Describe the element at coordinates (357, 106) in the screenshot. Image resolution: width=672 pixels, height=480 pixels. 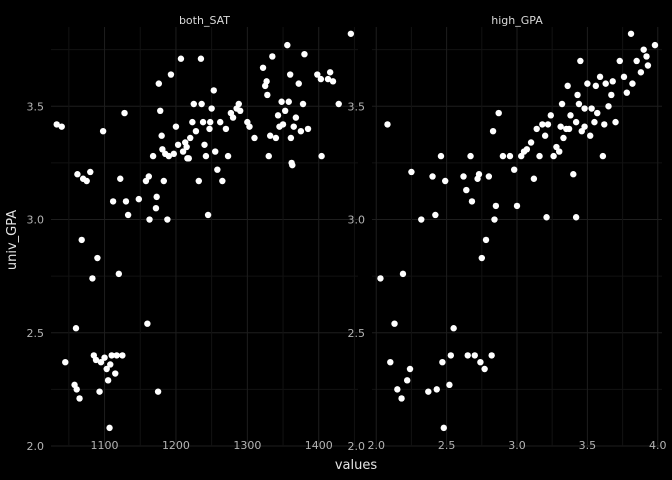
I see `y-tick-label: 3.5` at that location.